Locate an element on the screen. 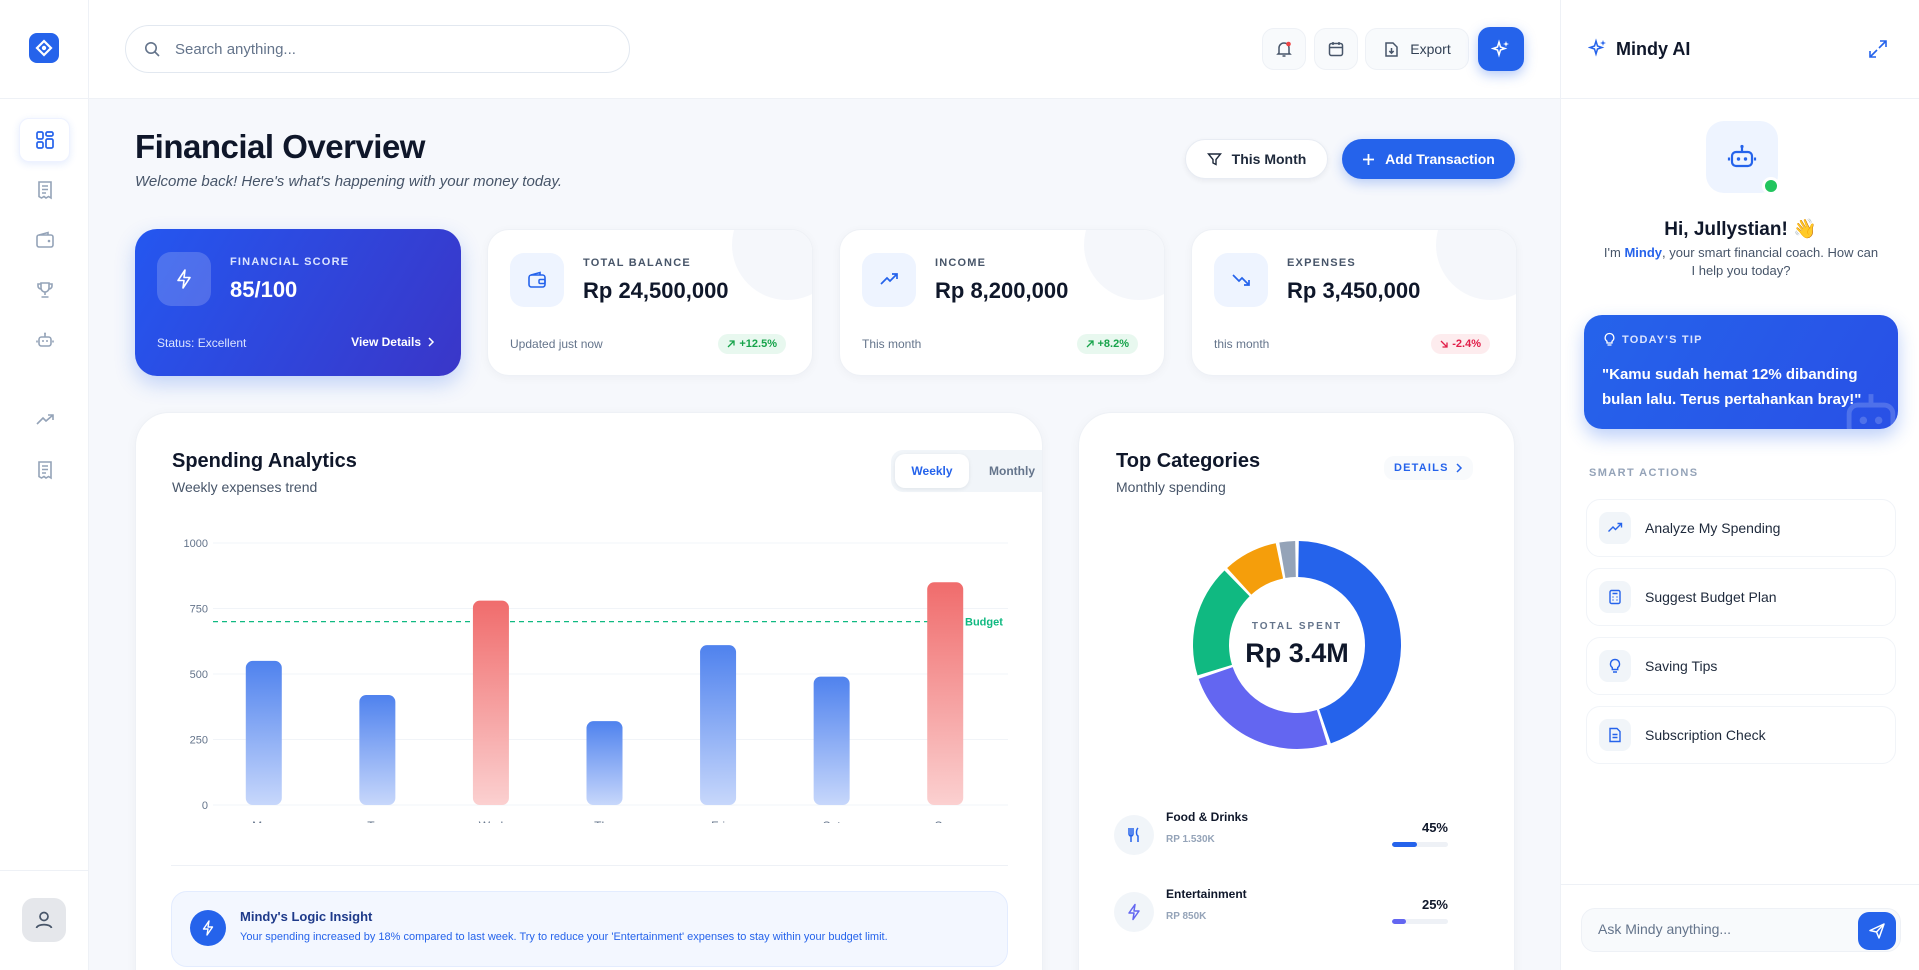 Image resolution: width=1919 pixels, height=970 pixels. avatar is located at coordinates (44, 920).